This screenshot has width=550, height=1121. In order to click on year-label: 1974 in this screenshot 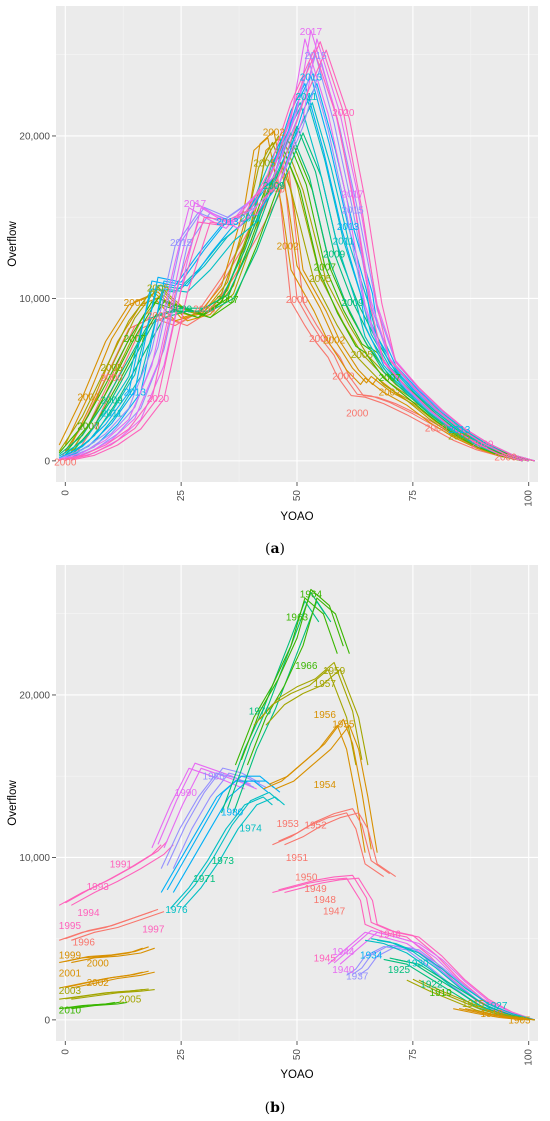, I will do `click(251, 829)`.